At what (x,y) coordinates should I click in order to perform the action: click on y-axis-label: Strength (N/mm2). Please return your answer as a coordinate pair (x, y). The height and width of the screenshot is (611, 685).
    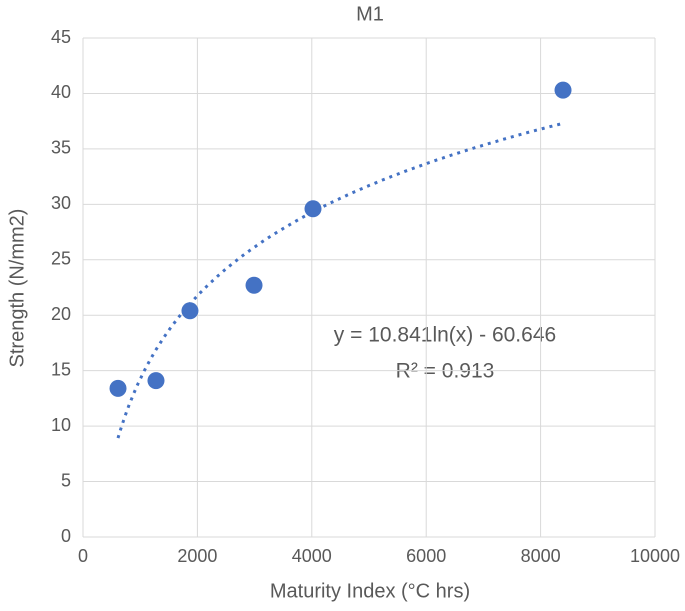
    Looking at the image, I should click on (17, 288).